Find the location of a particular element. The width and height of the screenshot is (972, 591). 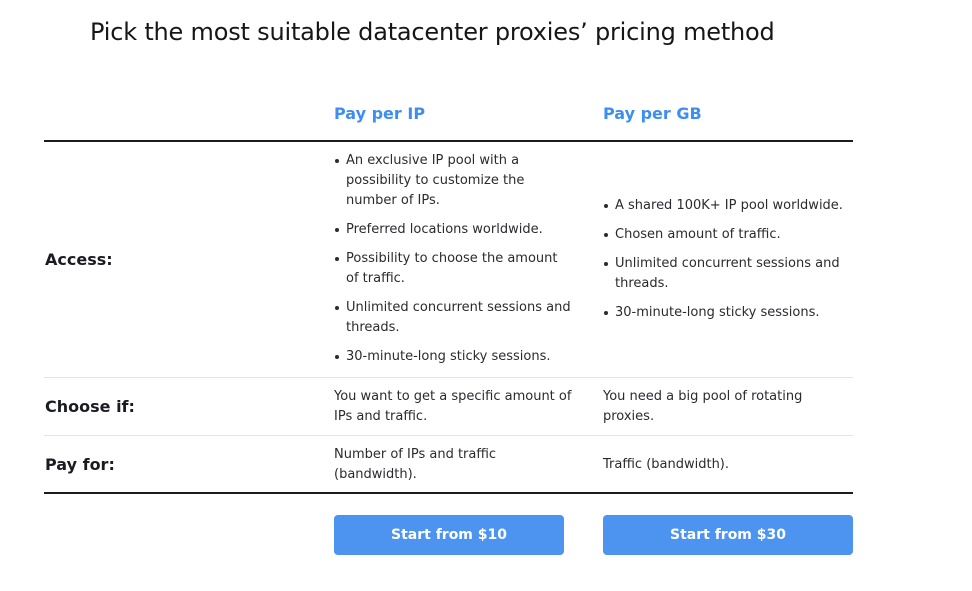

row-label-choose-if: Choose if: is located at coordinates (90, 406).